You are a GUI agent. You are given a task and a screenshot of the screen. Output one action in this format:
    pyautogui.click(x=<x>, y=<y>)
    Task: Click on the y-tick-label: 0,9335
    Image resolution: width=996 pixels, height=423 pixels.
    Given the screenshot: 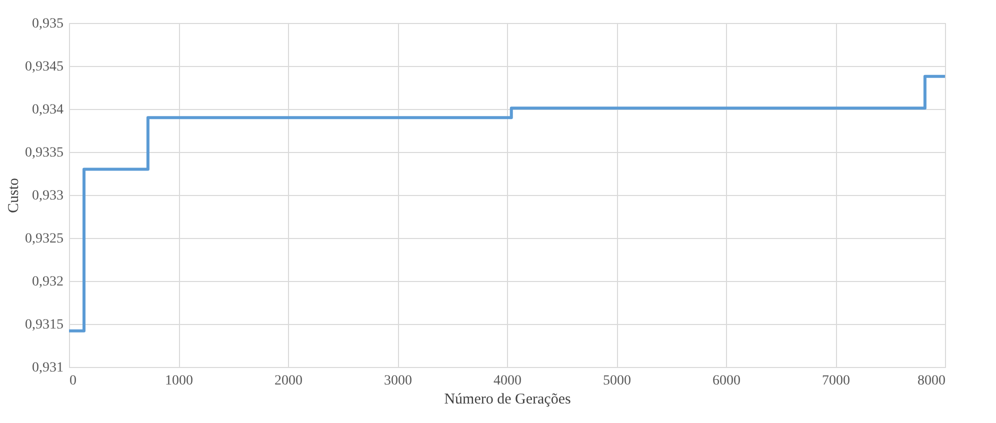 What is the action you would take?
    pyautogui.click(x=44, y=153)
    